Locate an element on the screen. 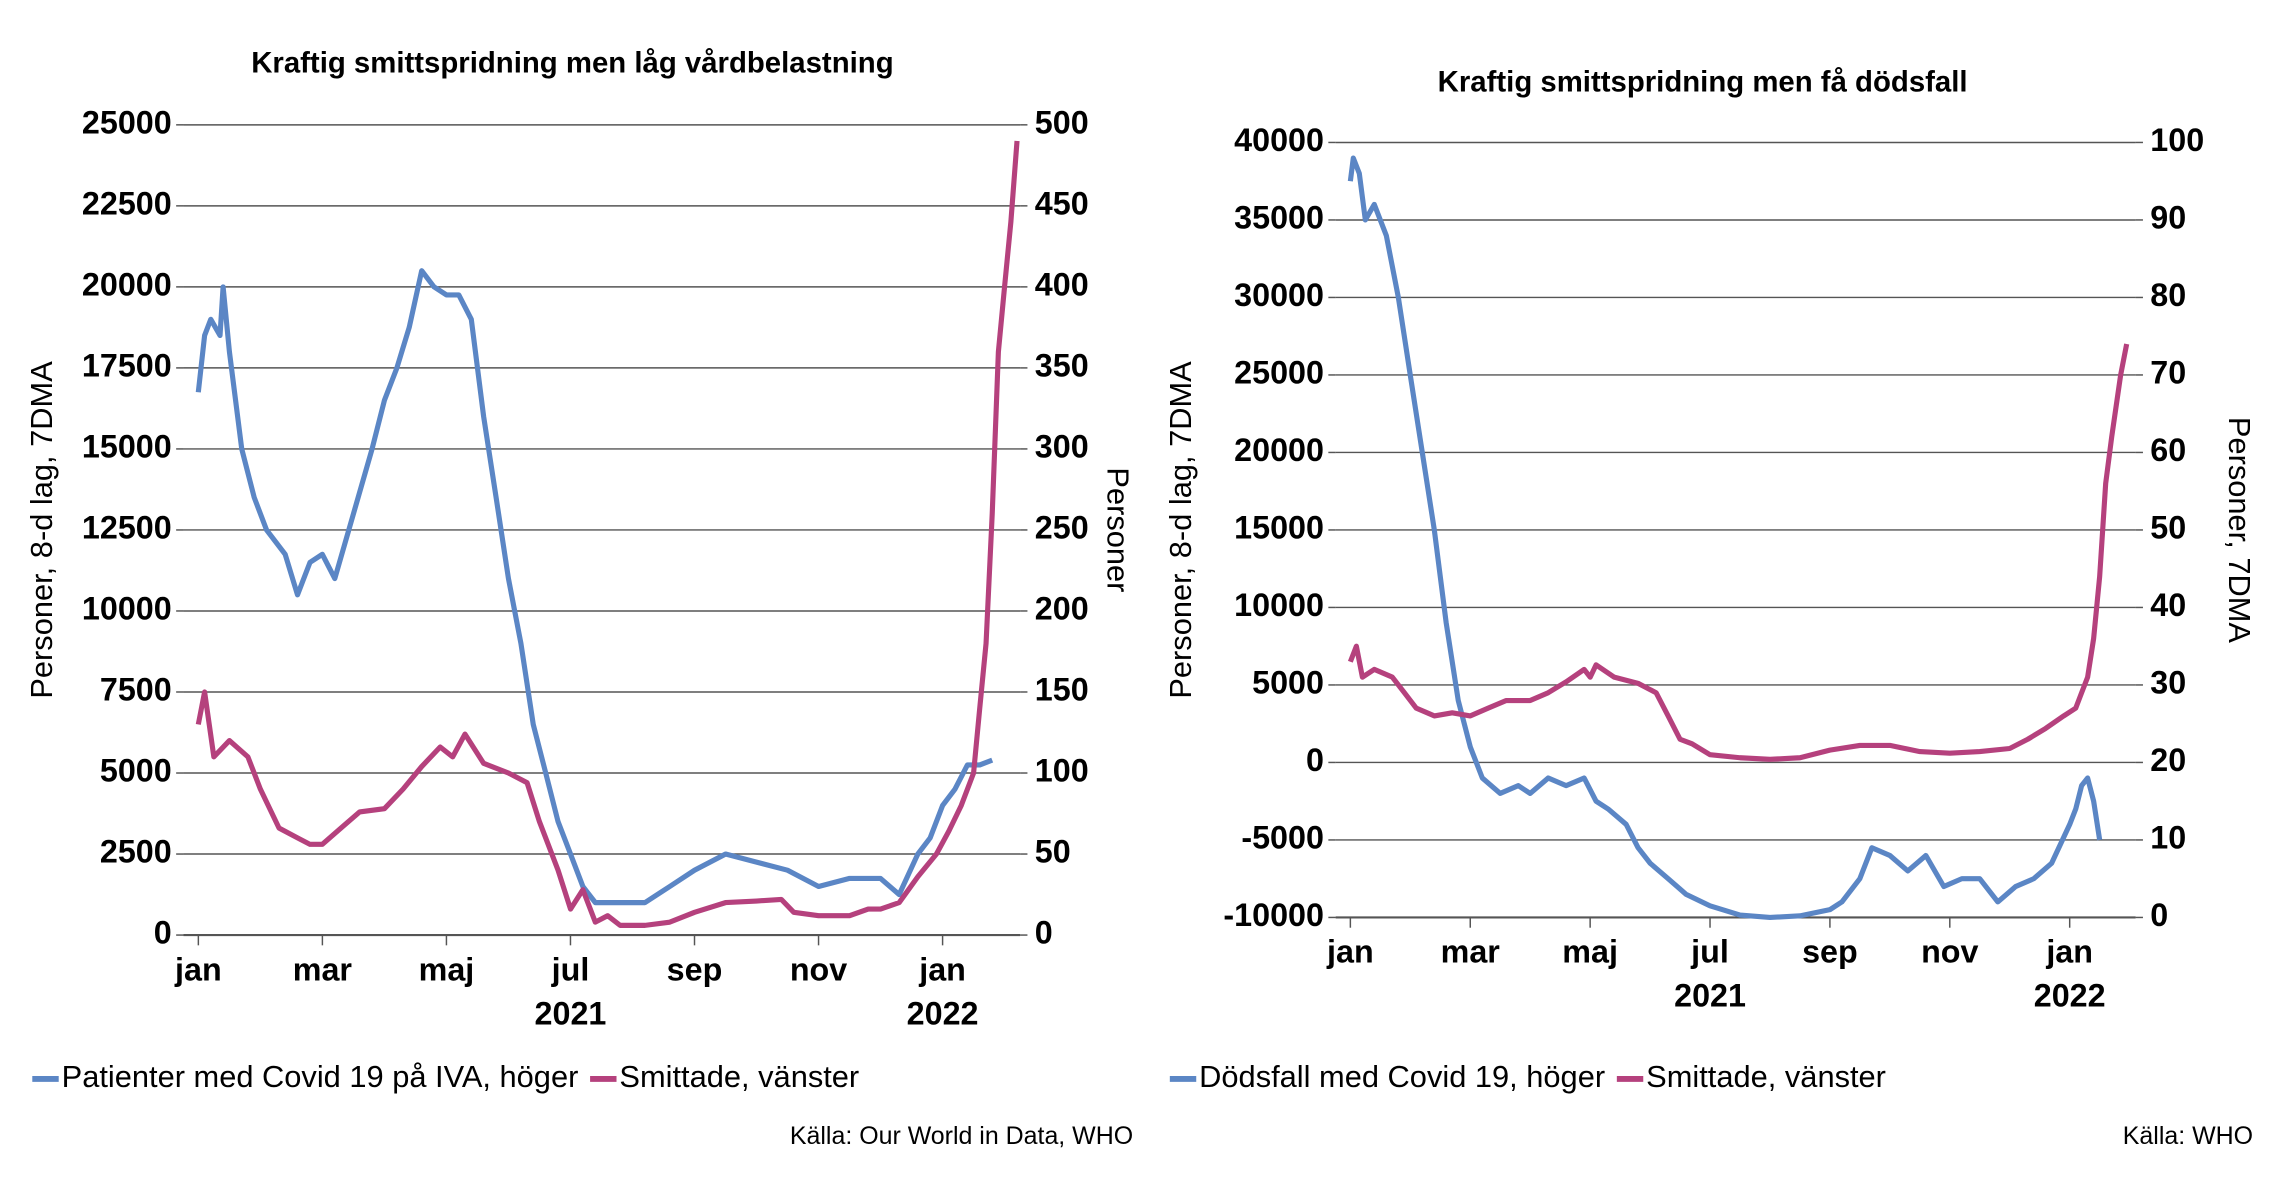 The image size is (2278, 1192). y-tick-label: 35000 is located at coordinates (1279, 217).